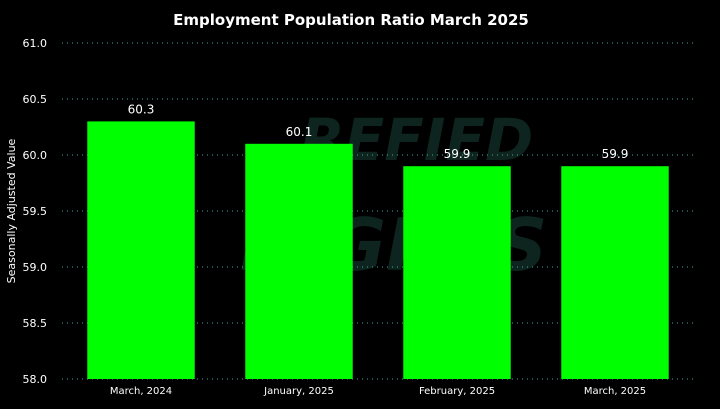 The width and height of the screenshot is (720, 409). Describe the element at coordinates (298, 391) in the screenshot. I see `x-tick-label: January, 2025` at that location.